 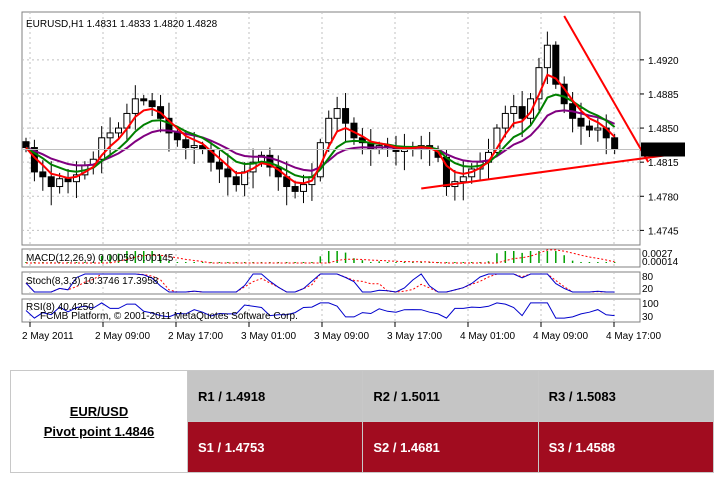 I want to click on x-tick-label: 3 May 01:00, so click(x=268, y=336).